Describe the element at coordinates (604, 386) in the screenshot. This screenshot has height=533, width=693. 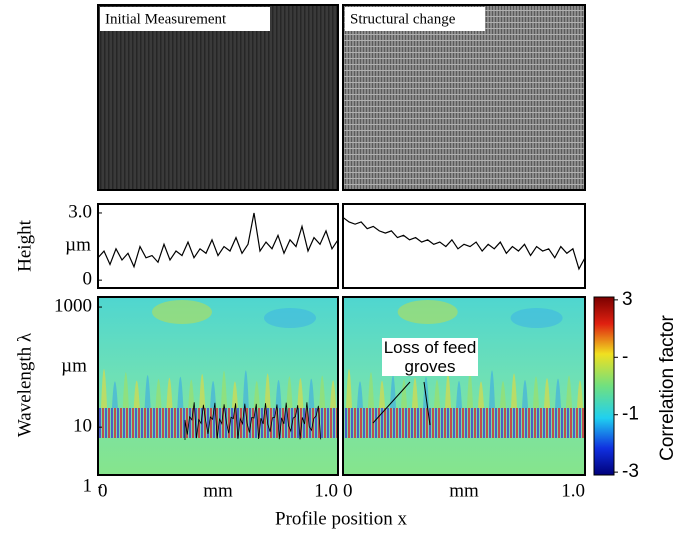
I see `colorbar` at that location.